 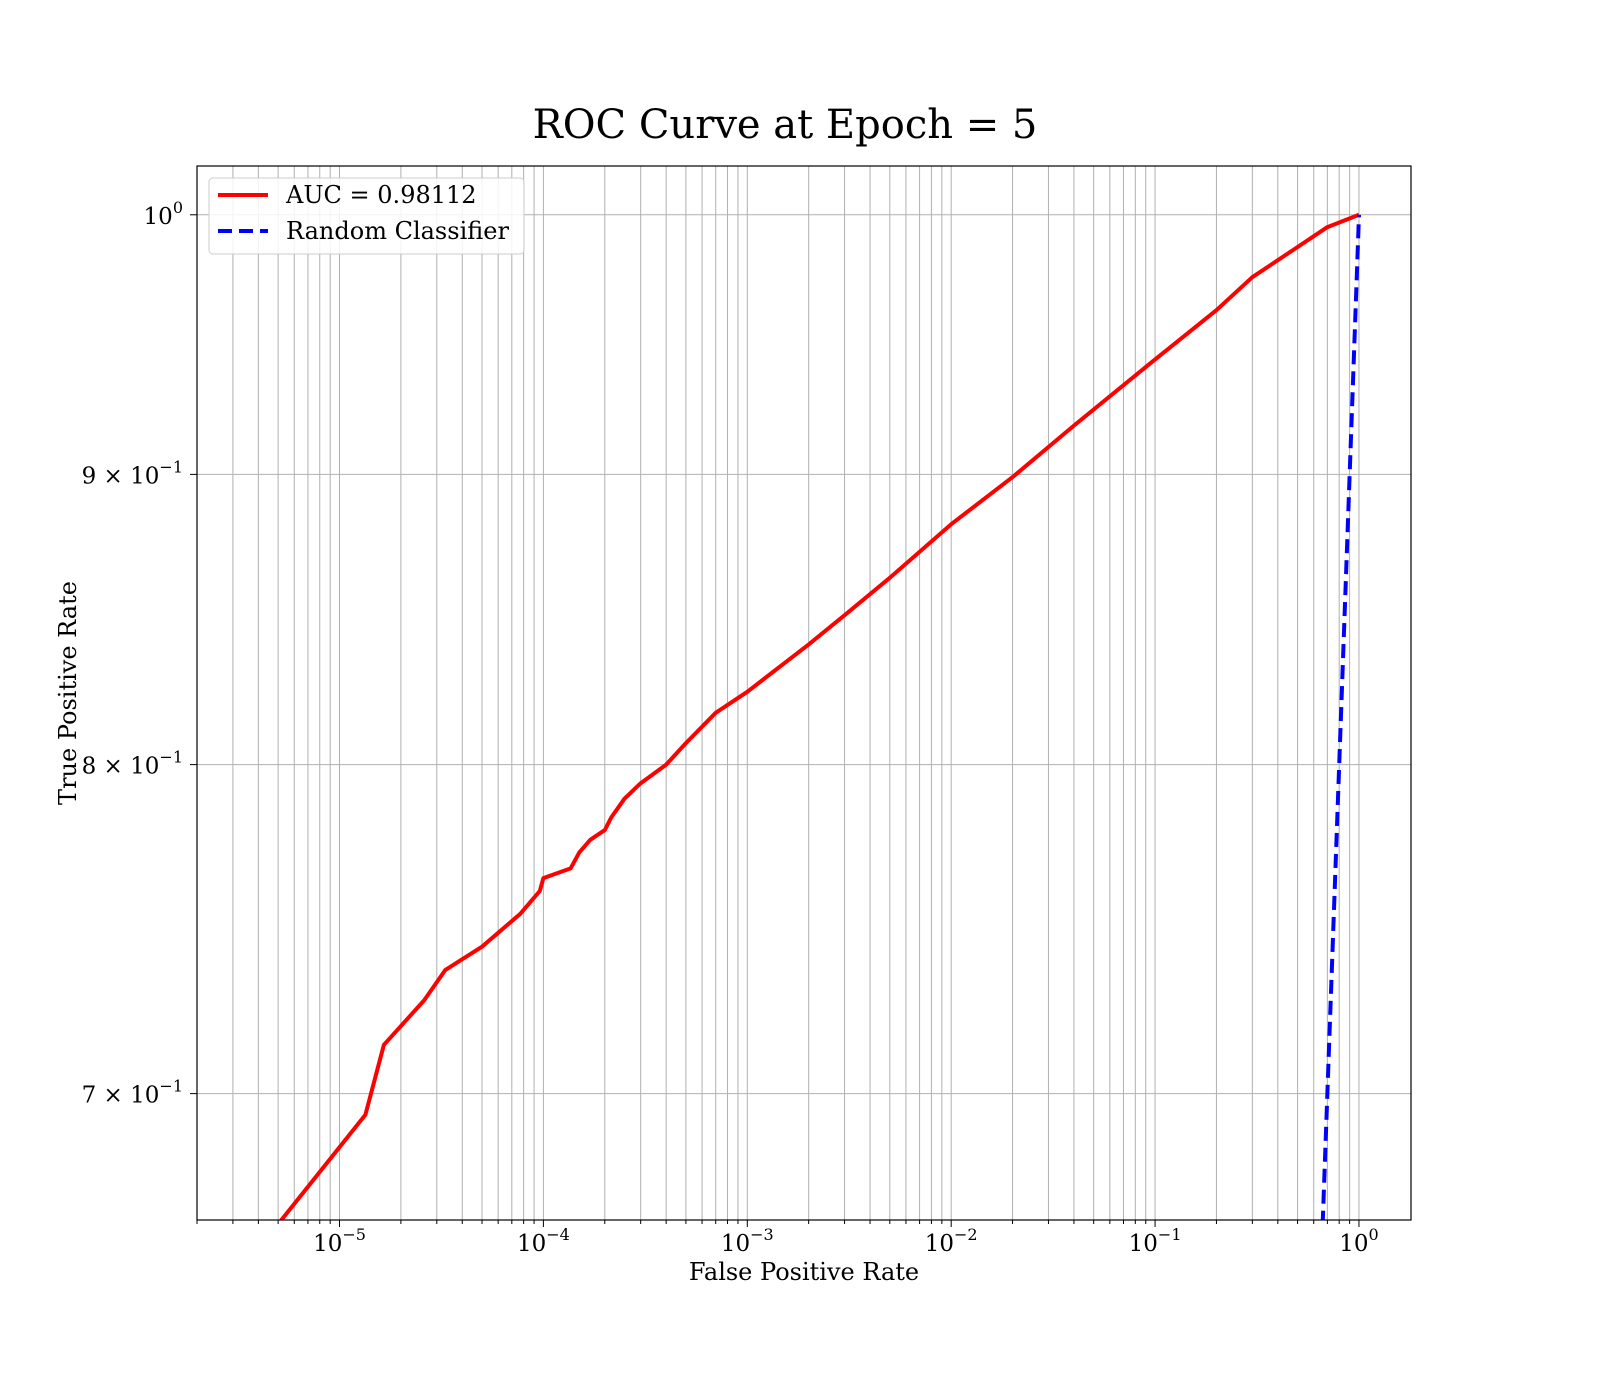 What do you see at coordinates (397, 231) in the screenshot?
I see `legend-label-random: Random Classifier` at bounding box center [397, 231].